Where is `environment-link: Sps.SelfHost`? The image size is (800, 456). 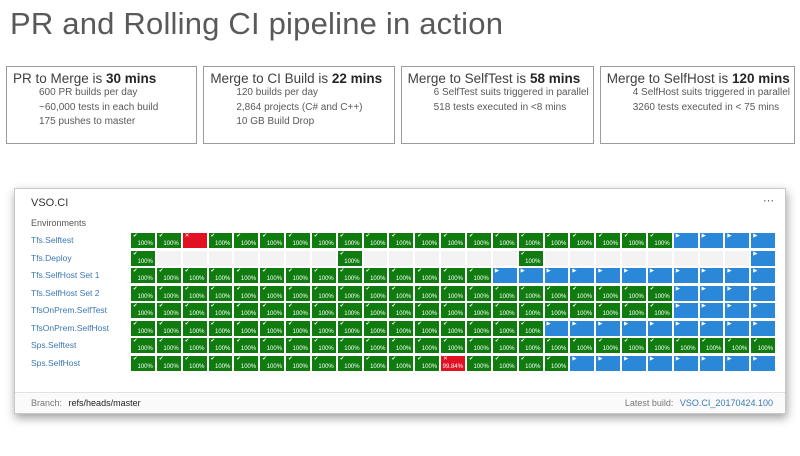 environment-link: Sps.SelfHost is located at coordinates (56, 362).